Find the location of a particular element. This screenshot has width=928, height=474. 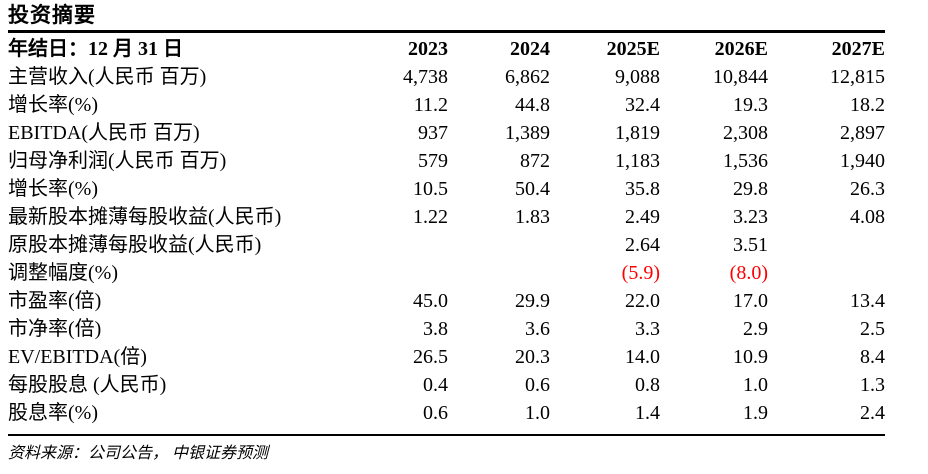

table-header-row: 年结日：12 月 31 日 2023 2024 2025E 2026E 2027E is located at coordinates (446, 49).